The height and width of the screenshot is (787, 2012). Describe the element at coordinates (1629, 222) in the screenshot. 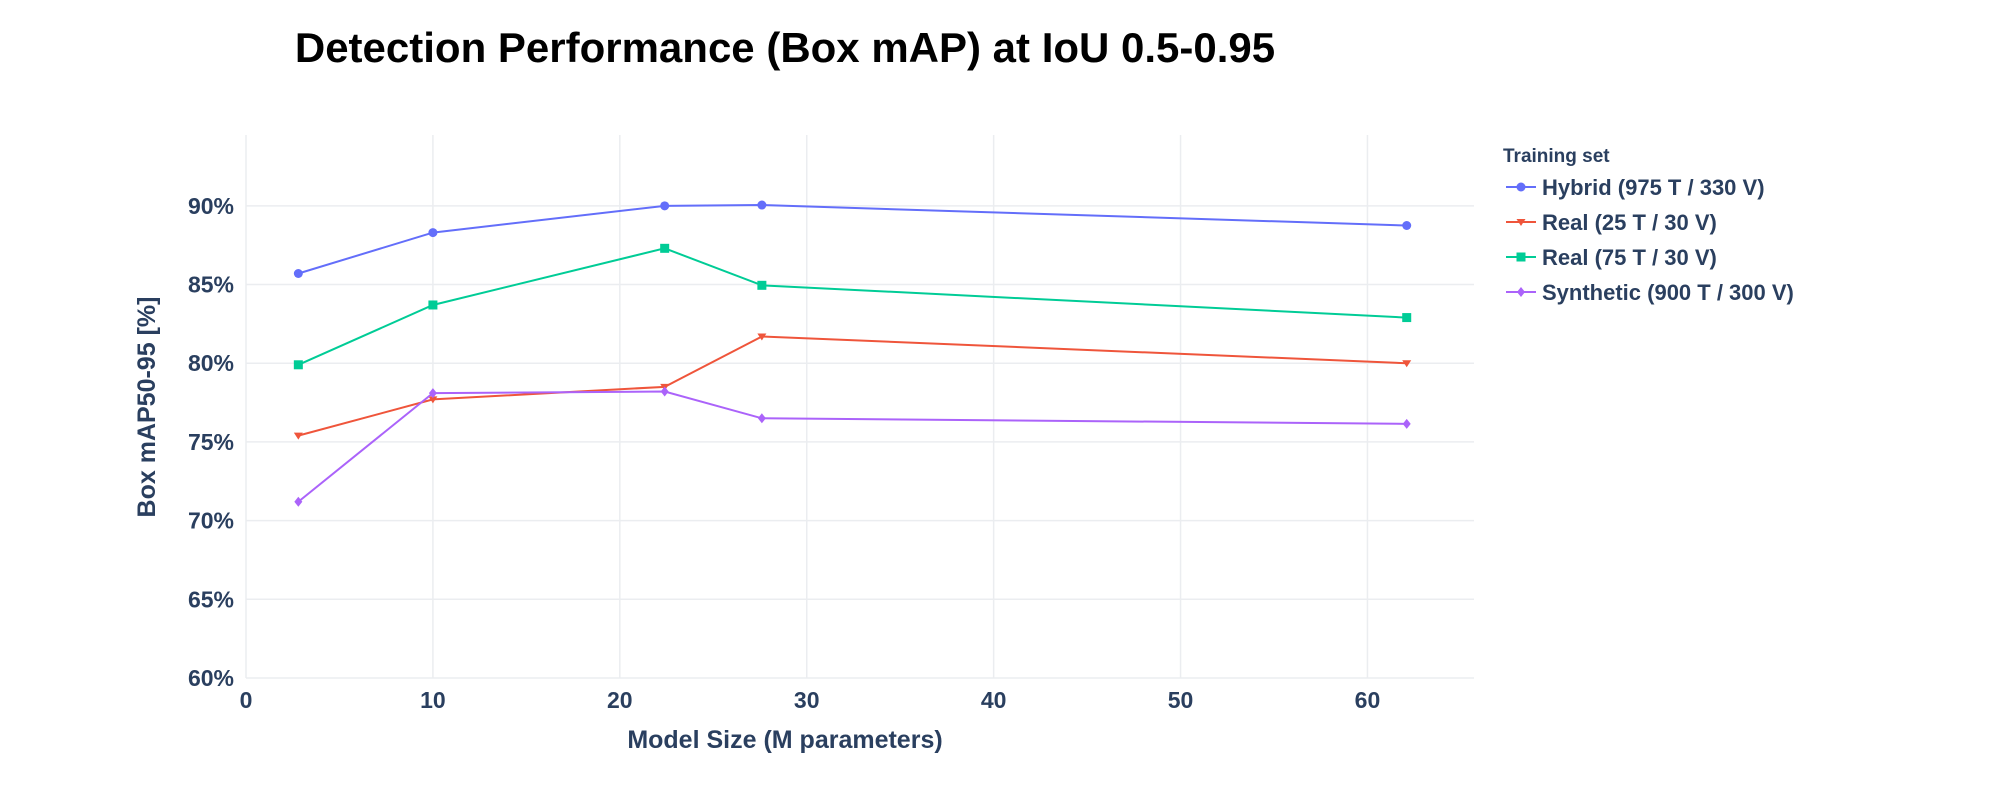

I see `legend-label: Real (25 T / 30 V)` at that location.